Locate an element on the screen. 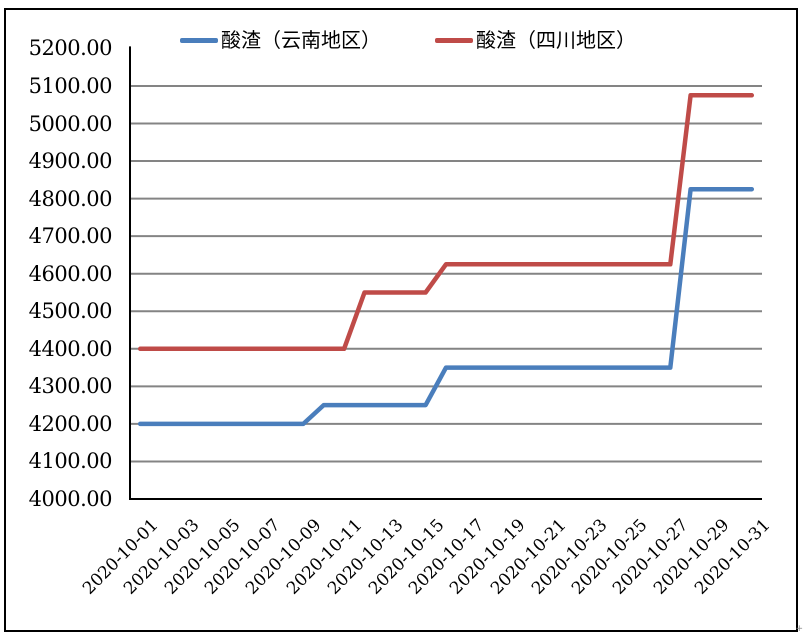 The image size is (804, 642). y-tick-label: 4000.00 is located at coordinates (70, 499).